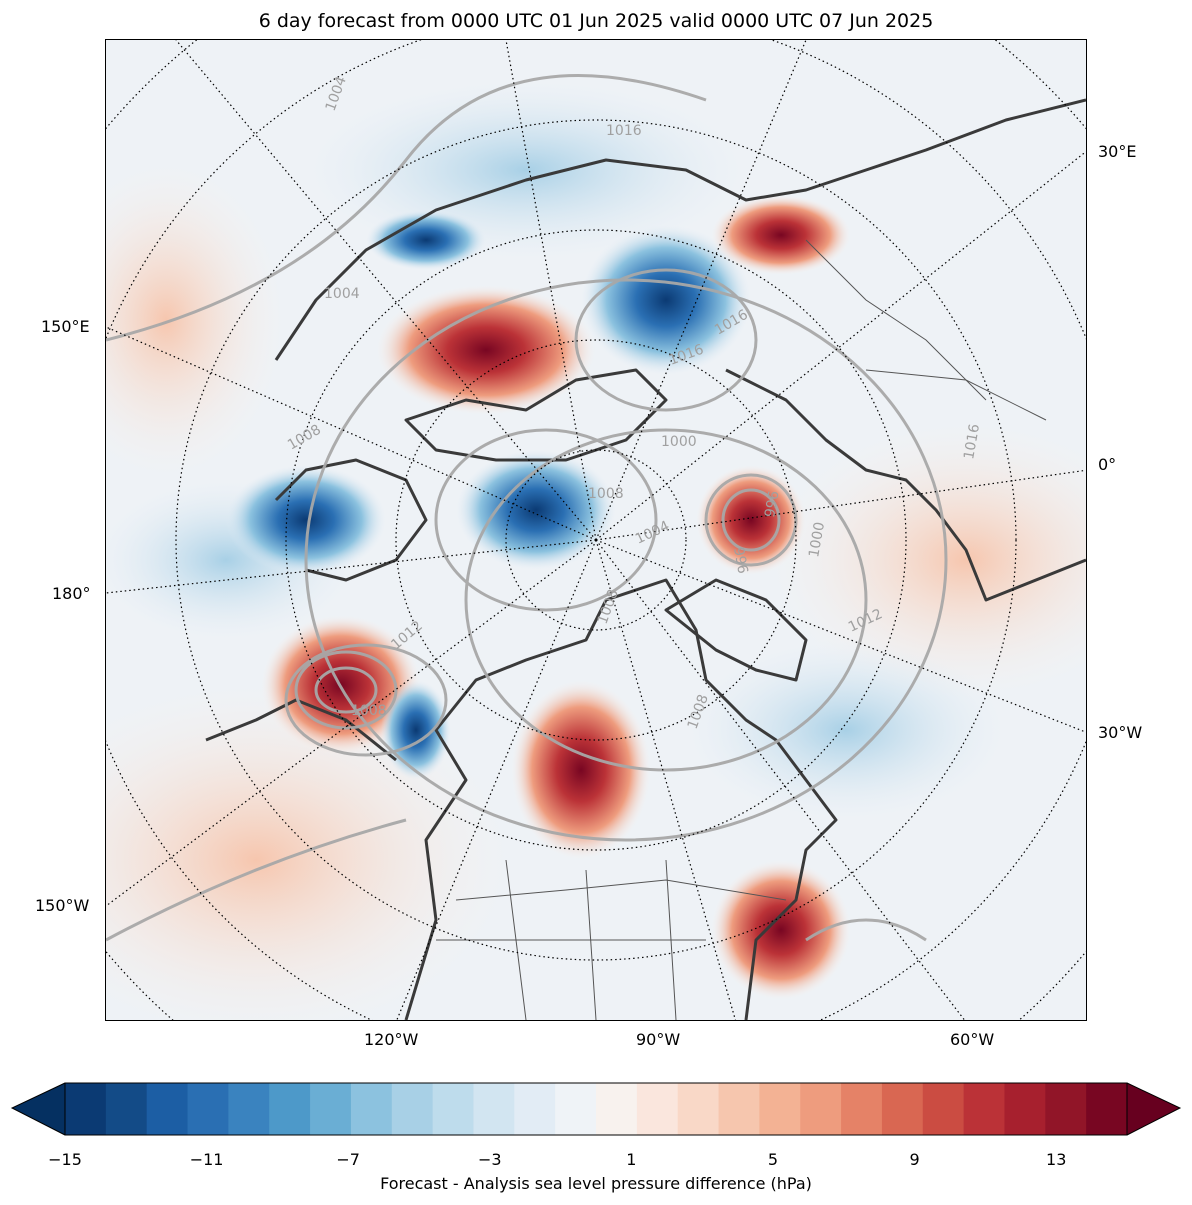 This screenshot has width=1192, height=1205. Describe the element at coordinates (914, 1159) in the screenshot. I see `colorbar-tick-label: 9` at that location.